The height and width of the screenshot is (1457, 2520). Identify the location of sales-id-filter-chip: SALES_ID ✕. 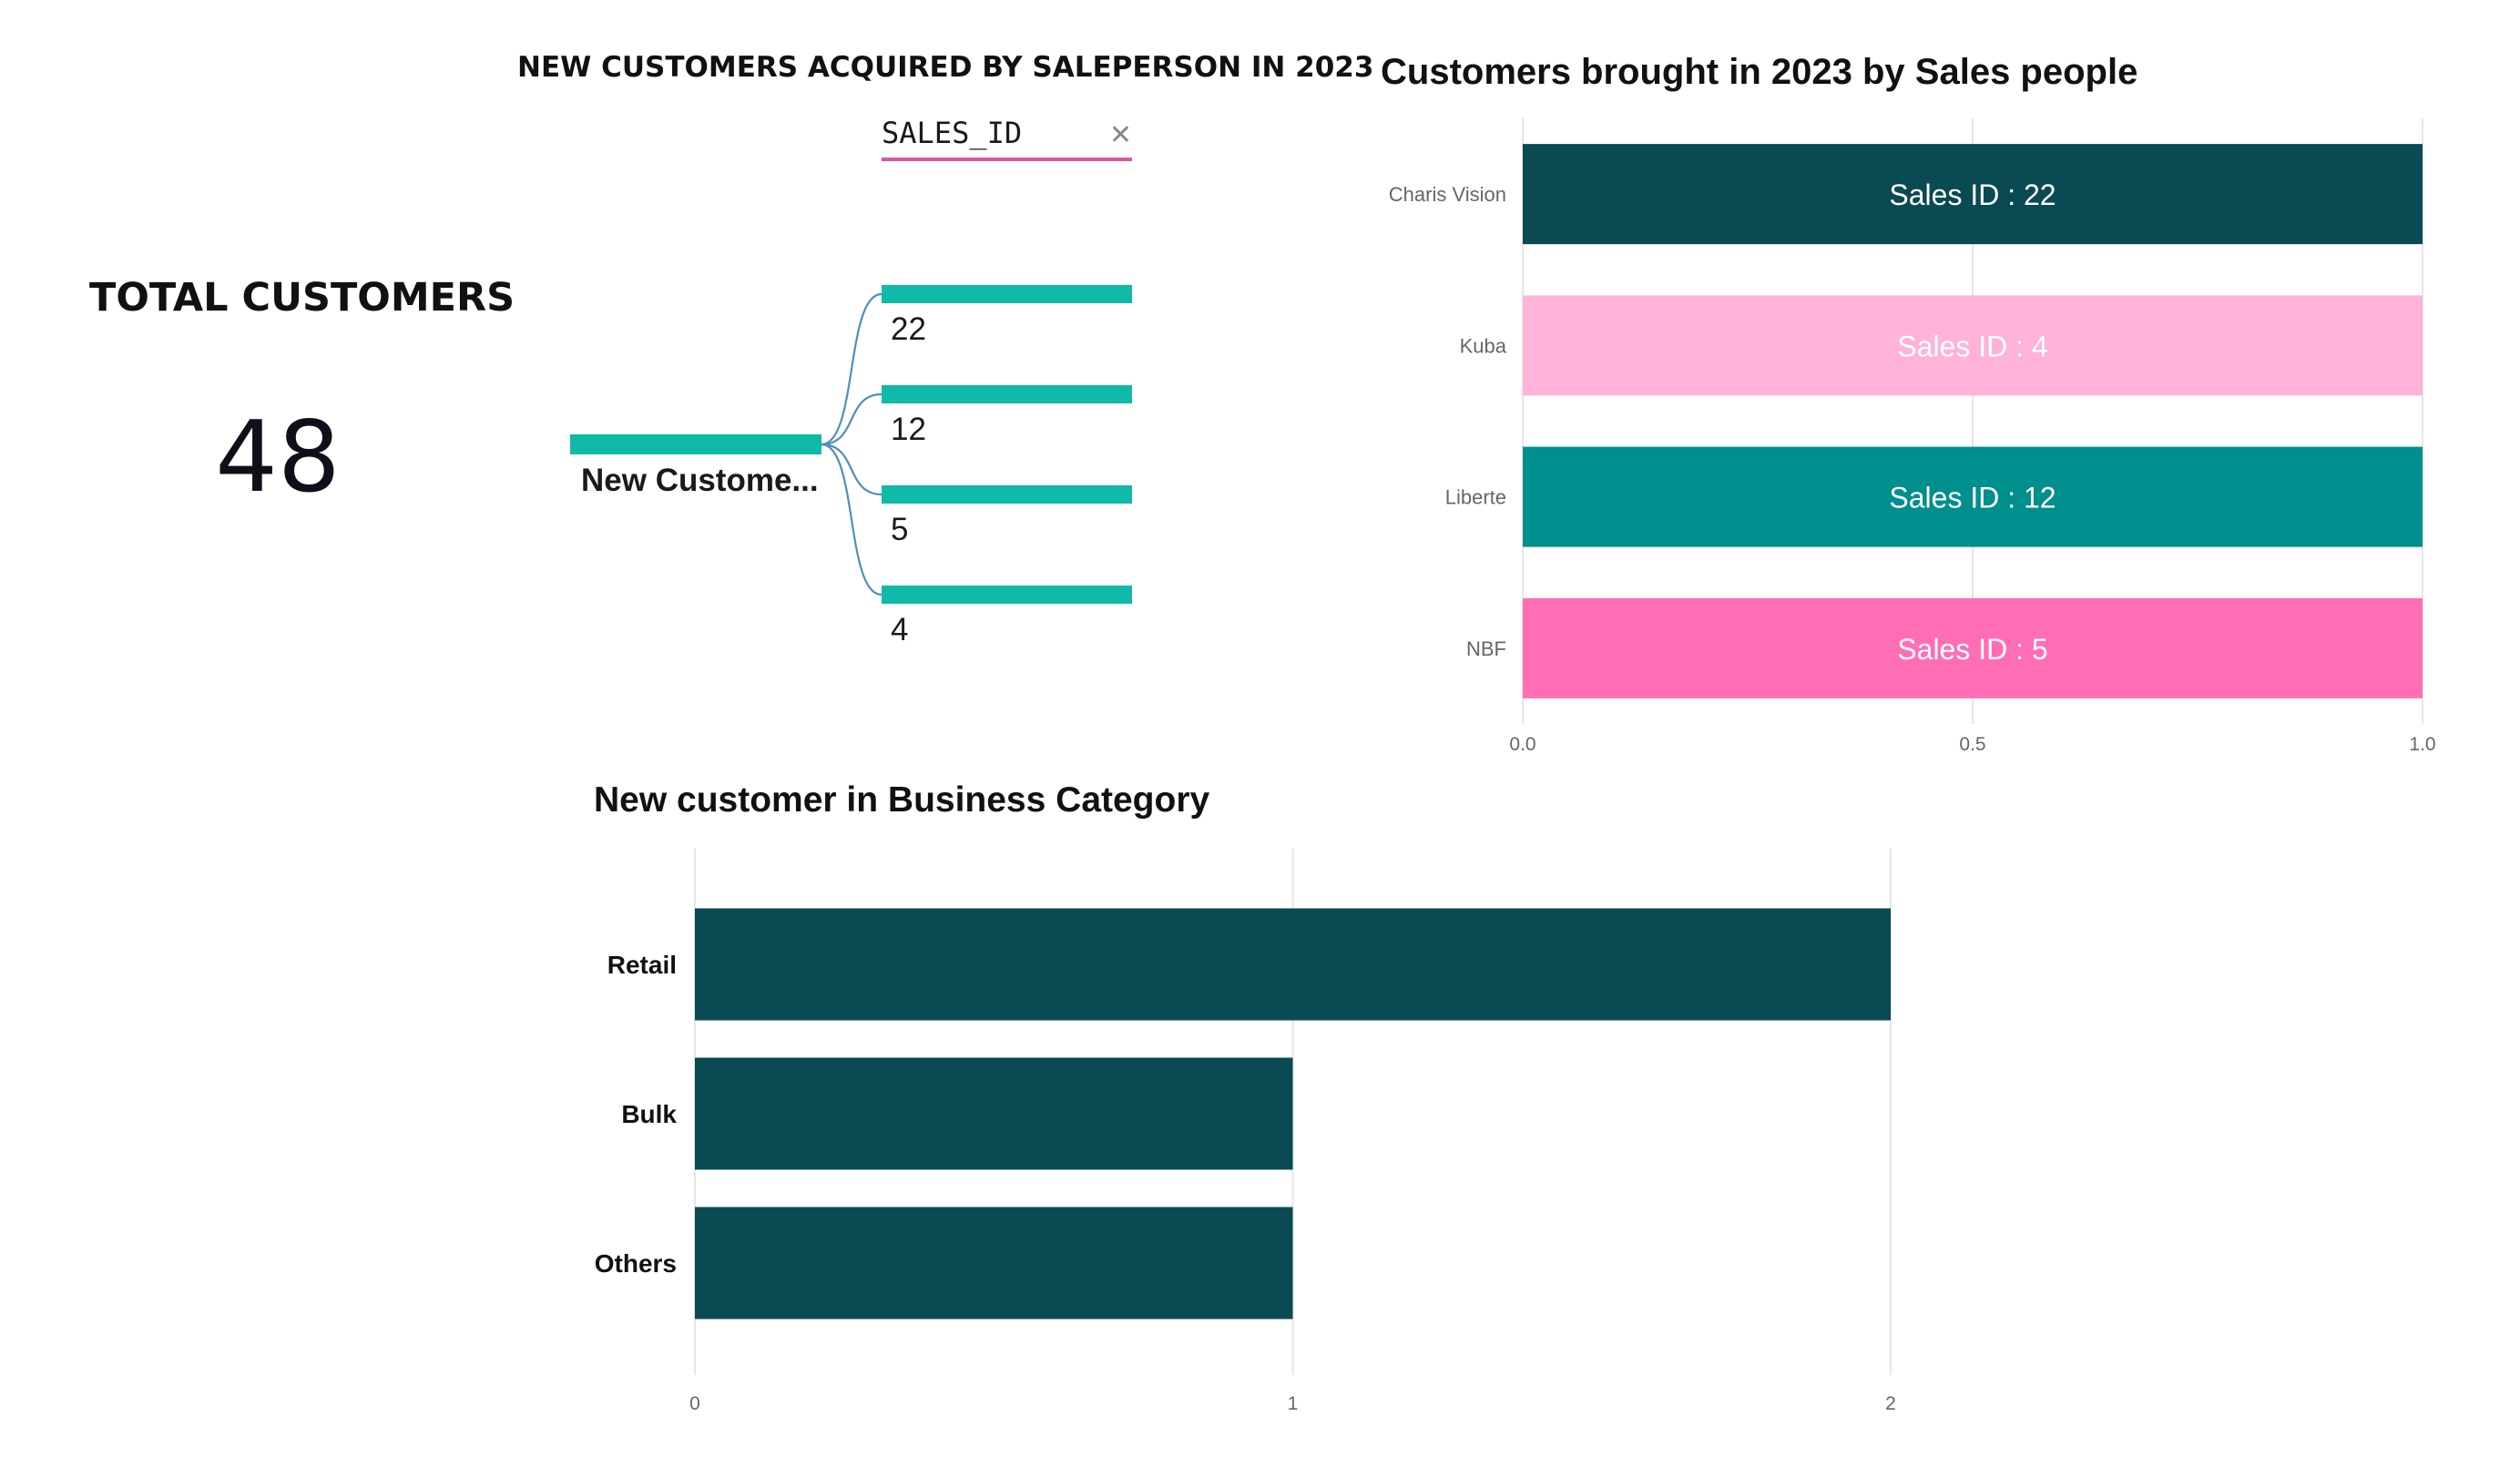
(1007, 138).